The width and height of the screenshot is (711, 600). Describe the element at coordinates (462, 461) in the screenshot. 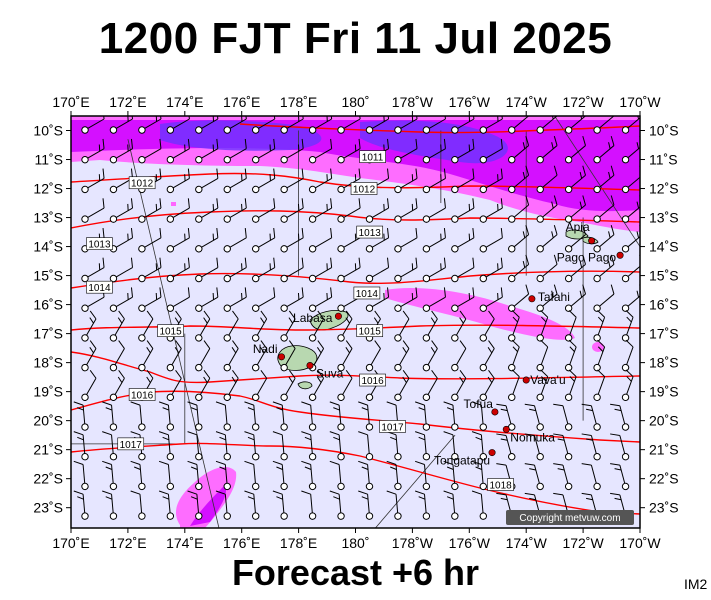

I see `place-label: Tongatapu` at that location.